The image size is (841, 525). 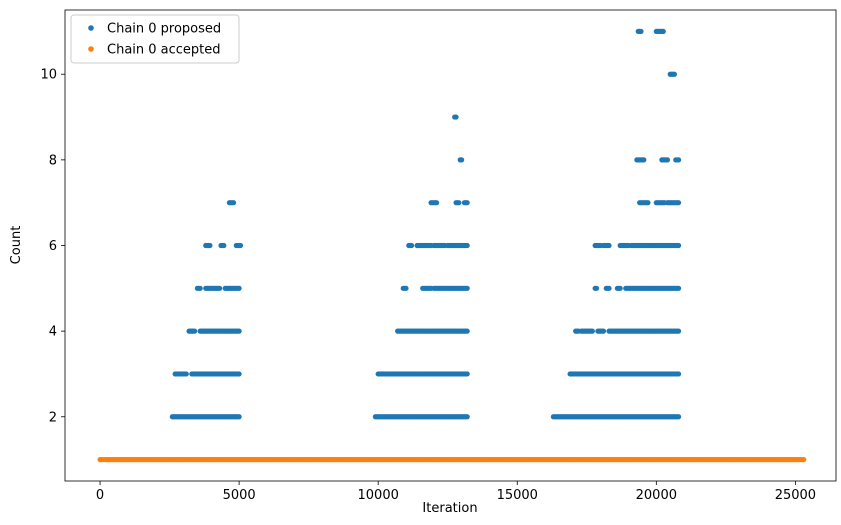 I want to click on x-tick-label: 10000, so click(x=378, y=495).